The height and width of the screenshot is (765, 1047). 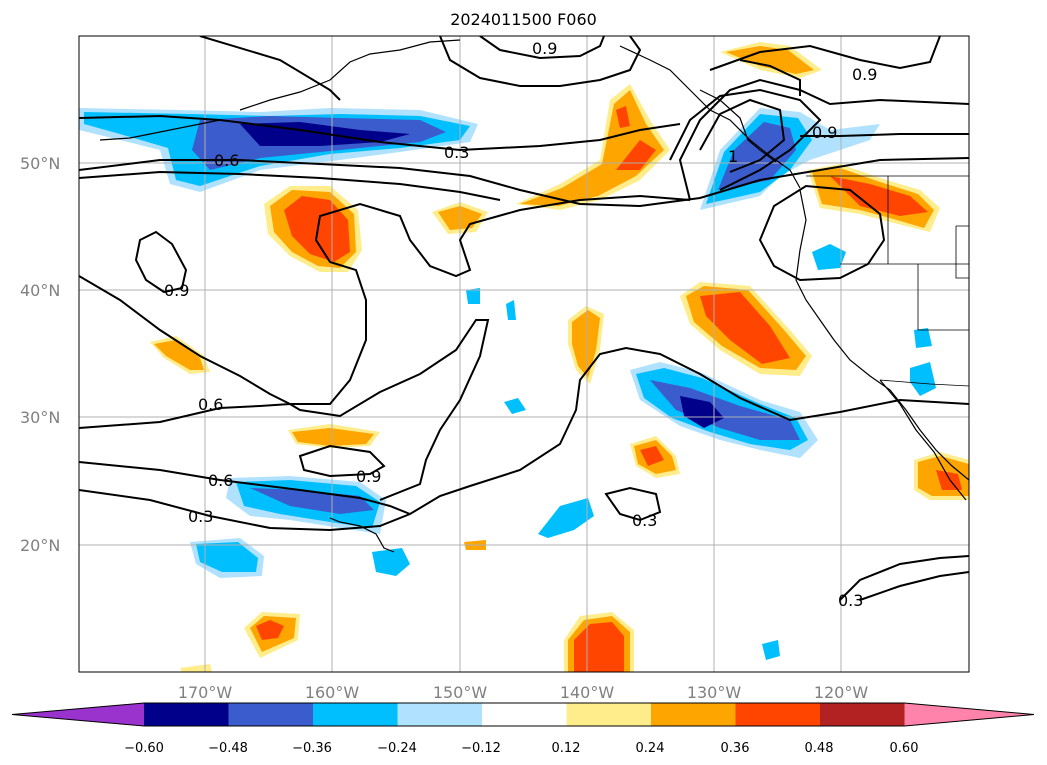 What do you see at coordinates (144, 748) in the screenshot?
I see `colorbar-tick: −0.60` at bounding box center [144, 748].